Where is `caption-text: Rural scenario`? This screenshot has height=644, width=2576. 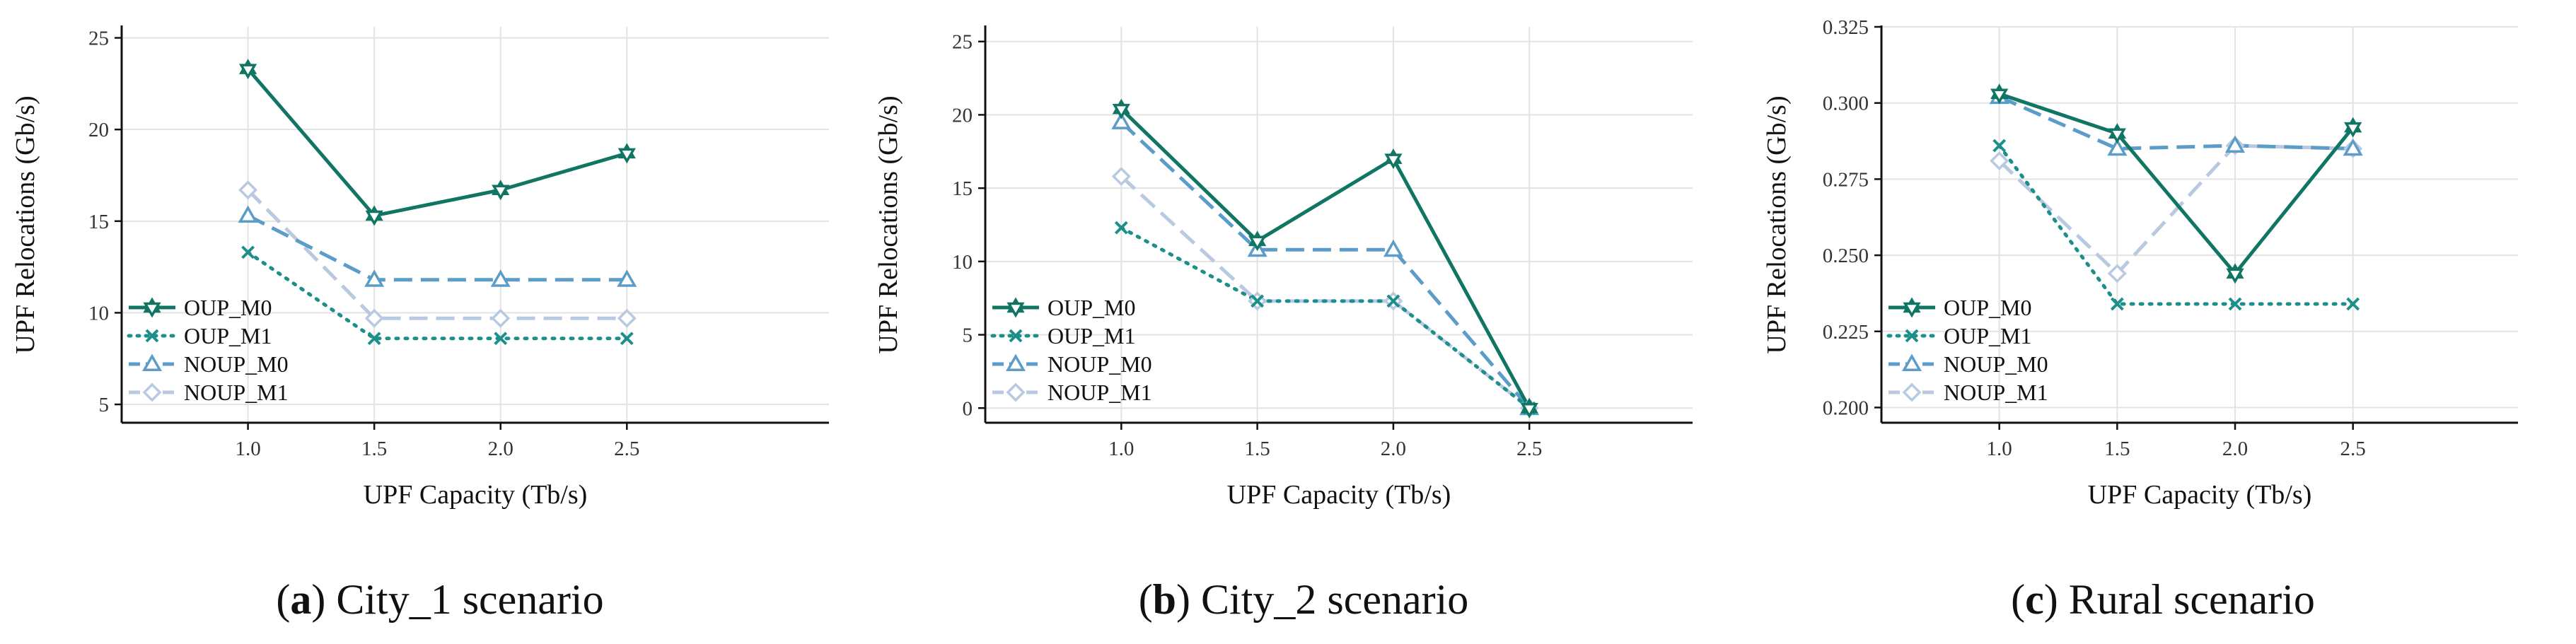
caption-text: Rural scenario is located at coordinates (2192, 600).